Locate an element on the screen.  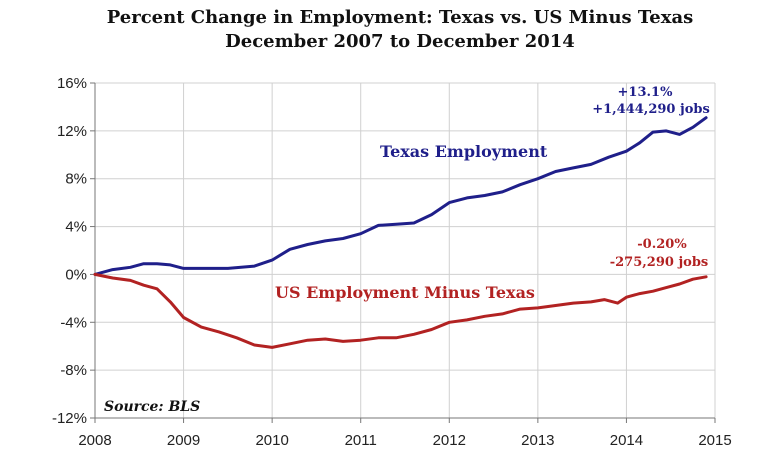
y-tick-label: 0% is located at coordinates (76, 274).